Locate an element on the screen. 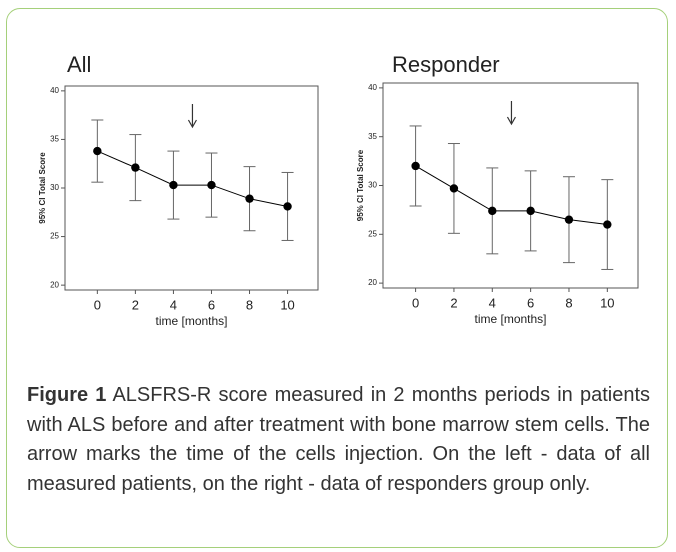 The height and width of the screenshot is (552, 676). chart-title: All is located at coordinates (79, 64).